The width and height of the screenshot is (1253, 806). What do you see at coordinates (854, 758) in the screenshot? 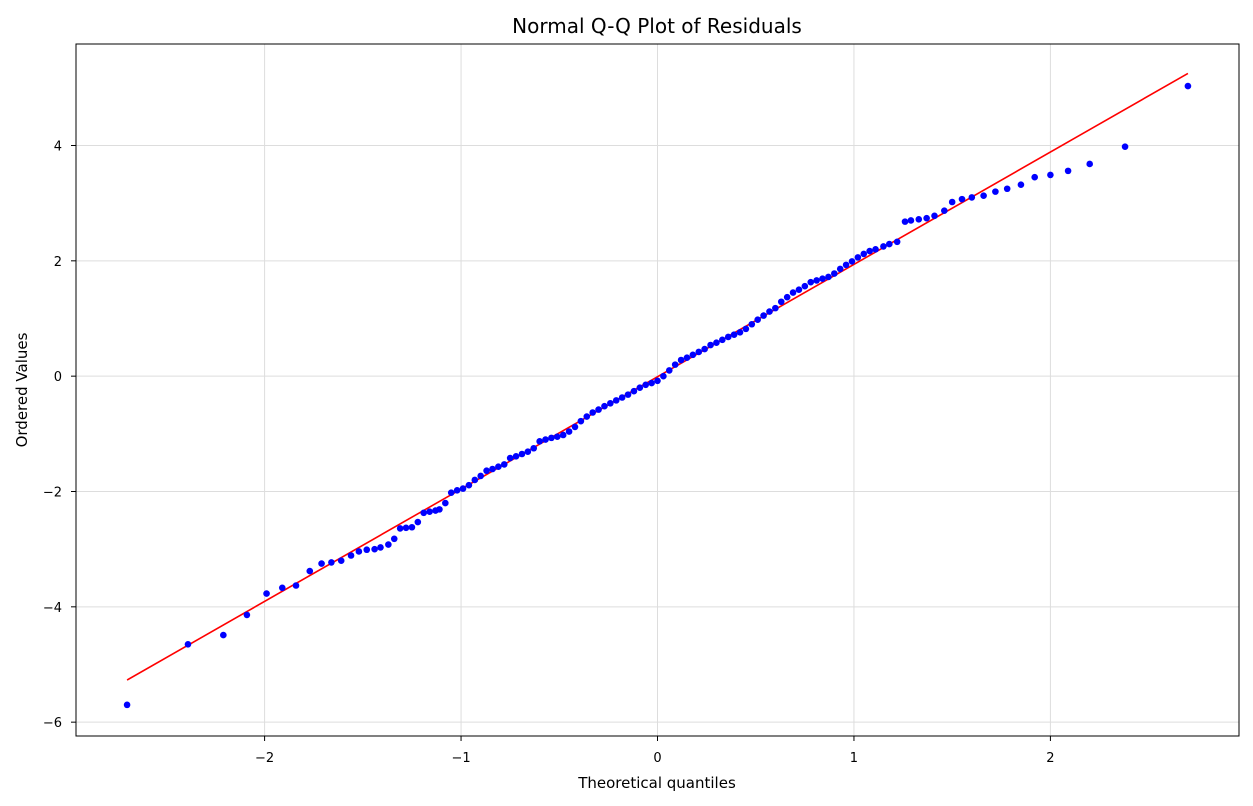
I see `x-tick-label: 1` at bounding box center [854, 758].